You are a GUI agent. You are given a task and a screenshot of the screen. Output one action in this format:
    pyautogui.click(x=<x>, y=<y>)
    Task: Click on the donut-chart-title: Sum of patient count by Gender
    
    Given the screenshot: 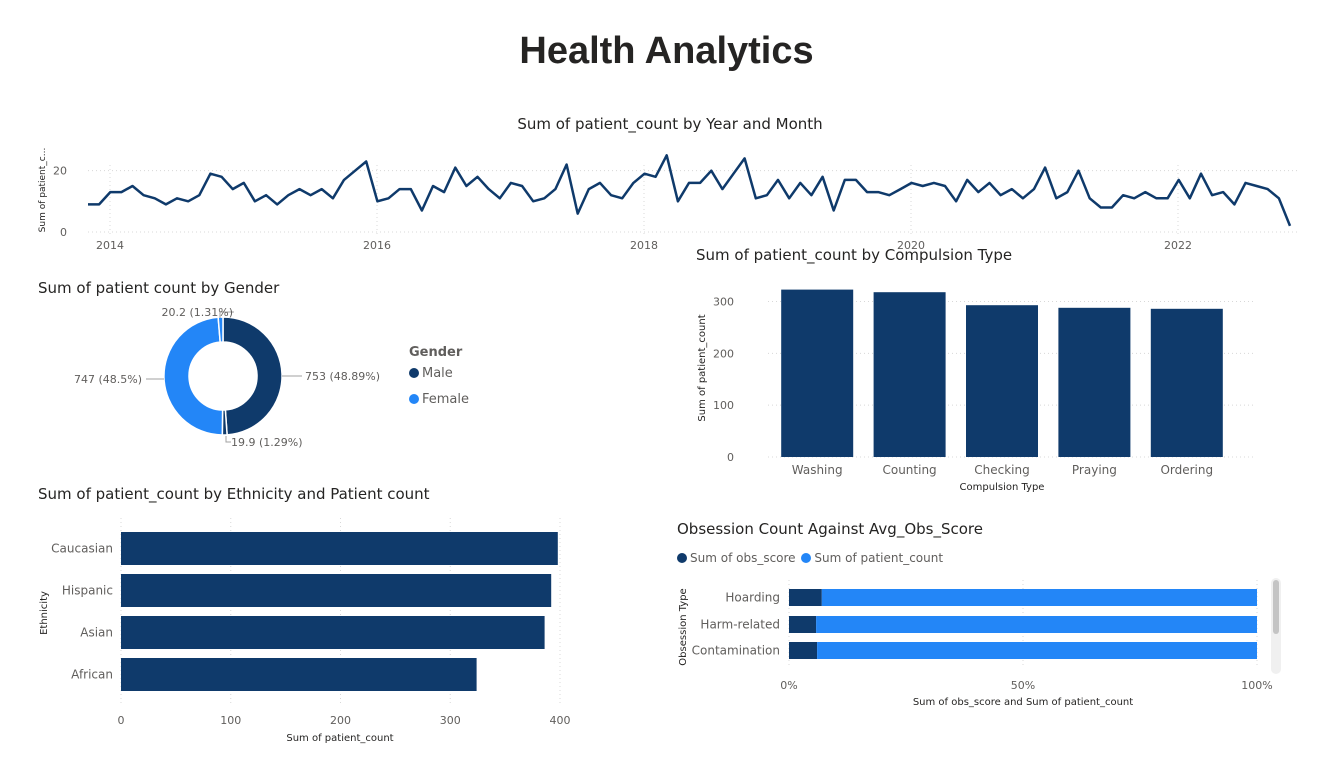 What is the action you would take?
    pyautogui.click(x=159, y=288)
    